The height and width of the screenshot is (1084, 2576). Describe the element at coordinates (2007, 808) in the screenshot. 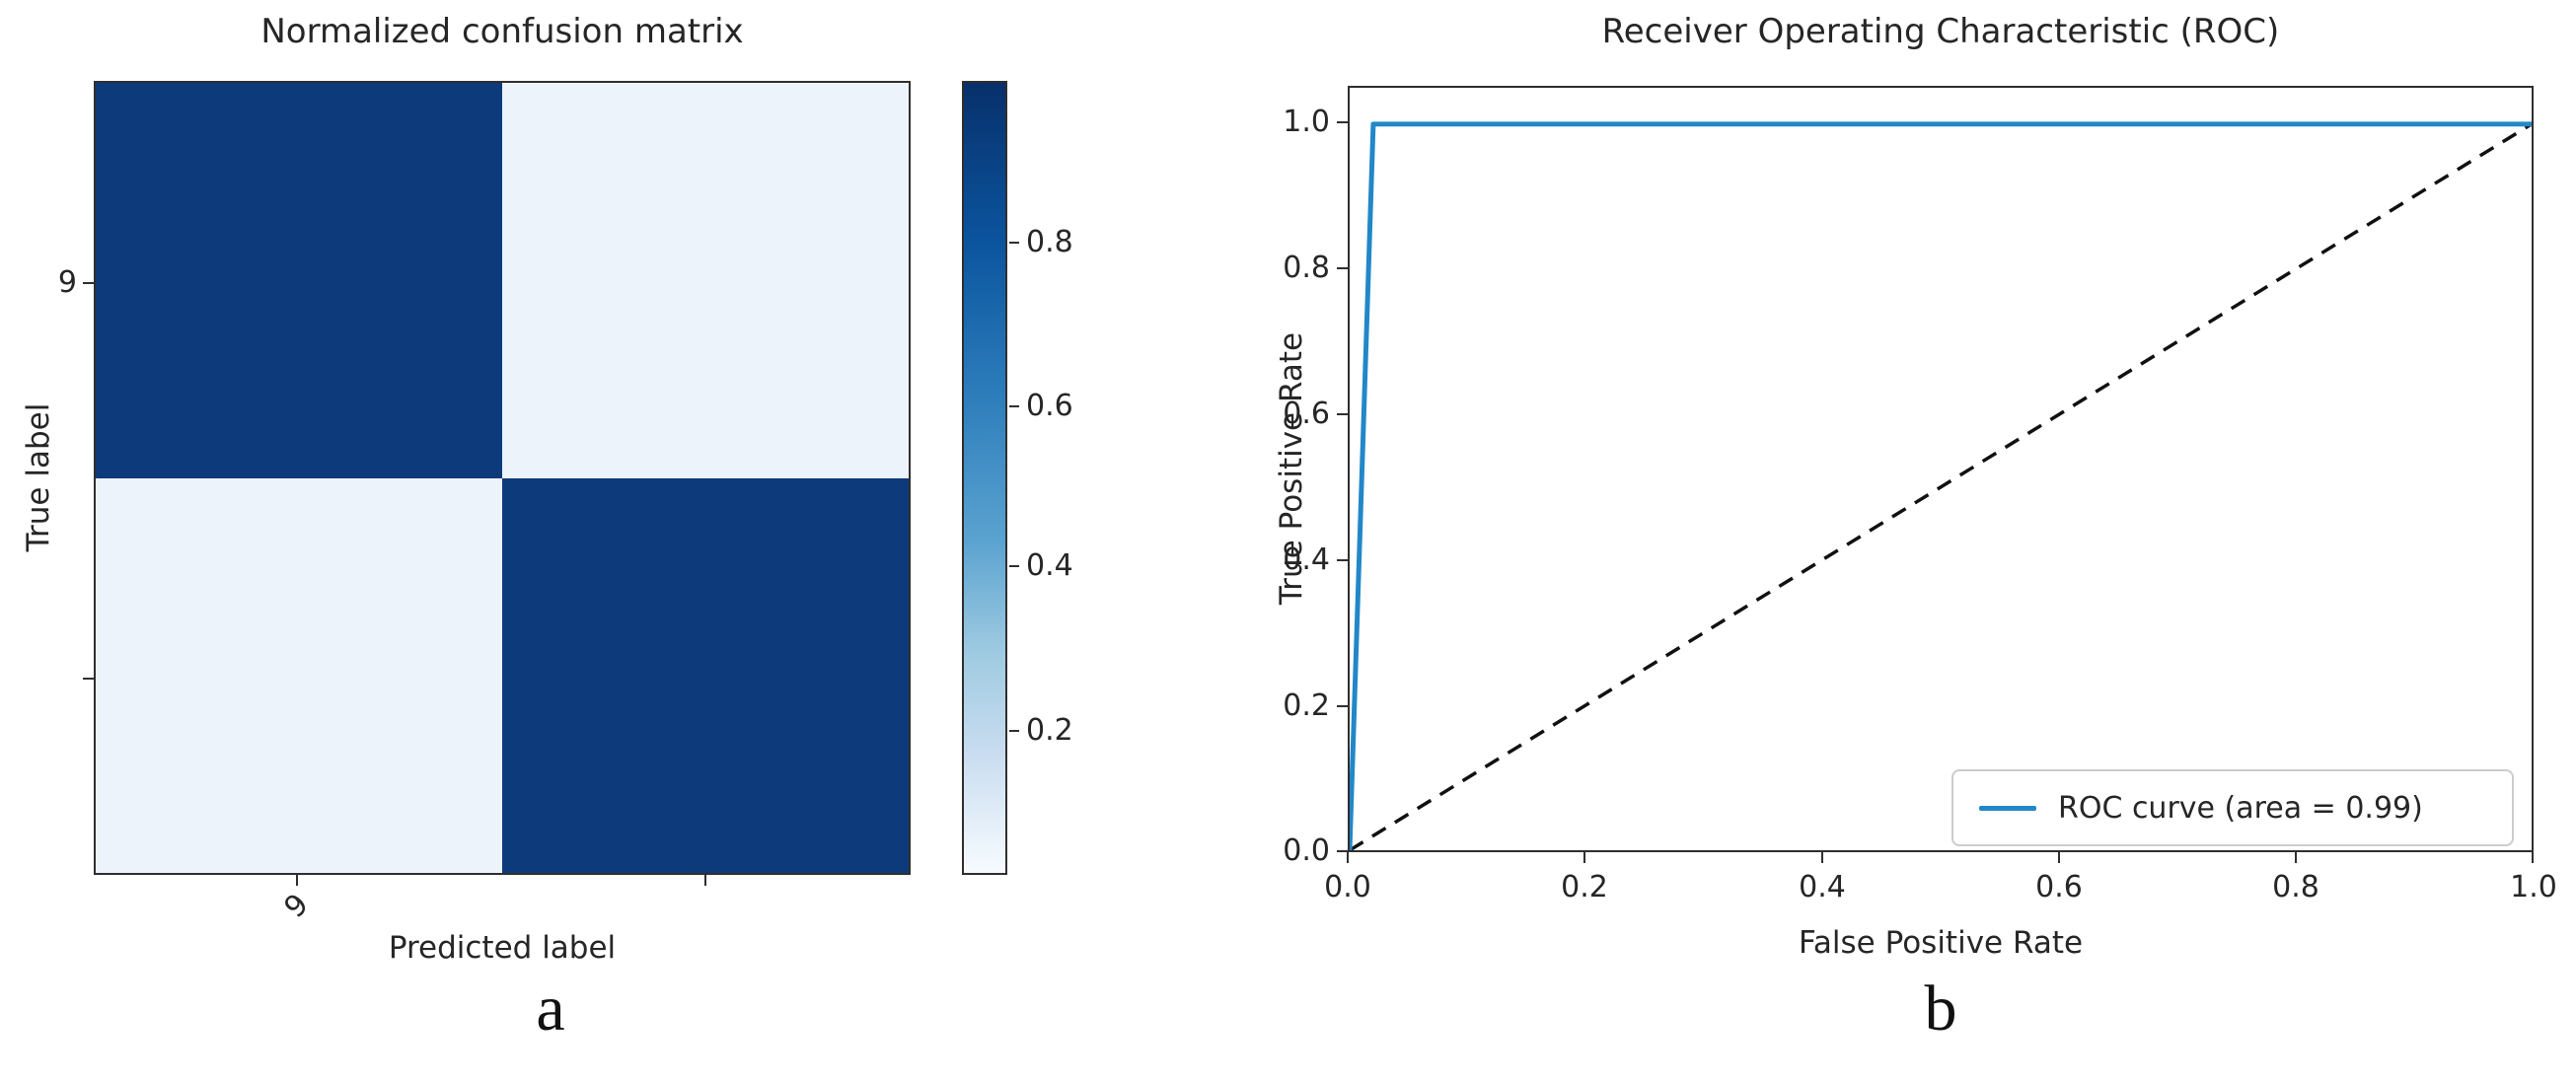

I see `legend-line-sample` at that location.